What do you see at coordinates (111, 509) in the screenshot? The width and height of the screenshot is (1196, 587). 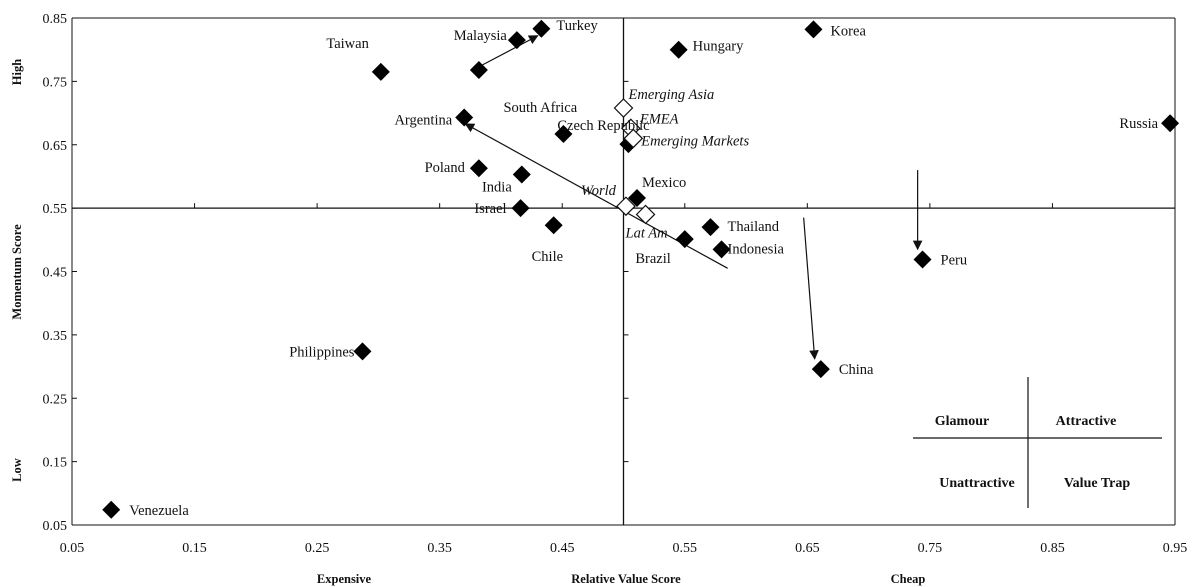 I see `point-venezuela` at bounding box center [111, 509].